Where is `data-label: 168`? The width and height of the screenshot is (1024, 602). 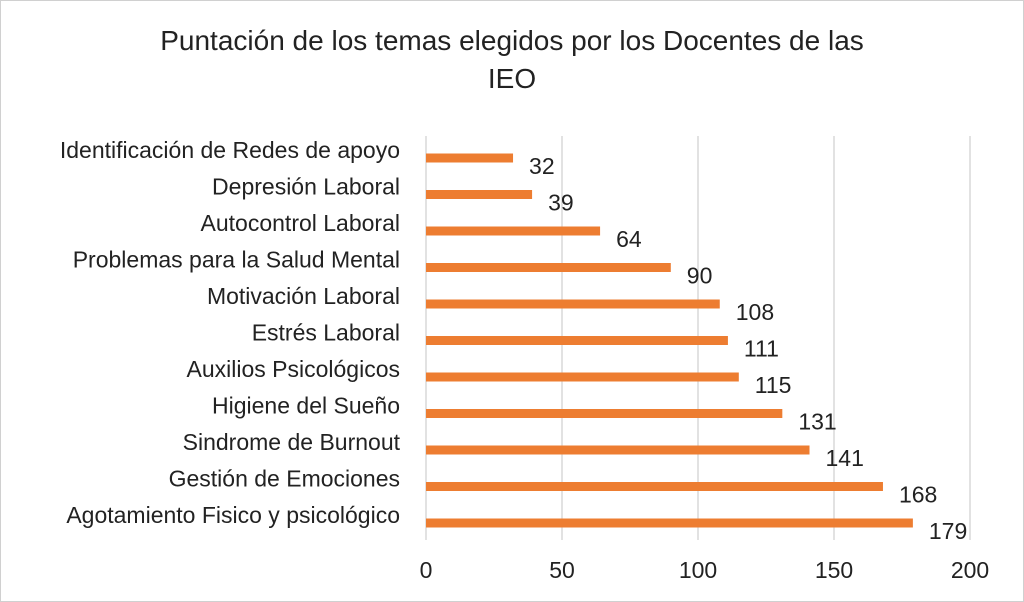 data-label: 168 is located at coordinates (918, 495).